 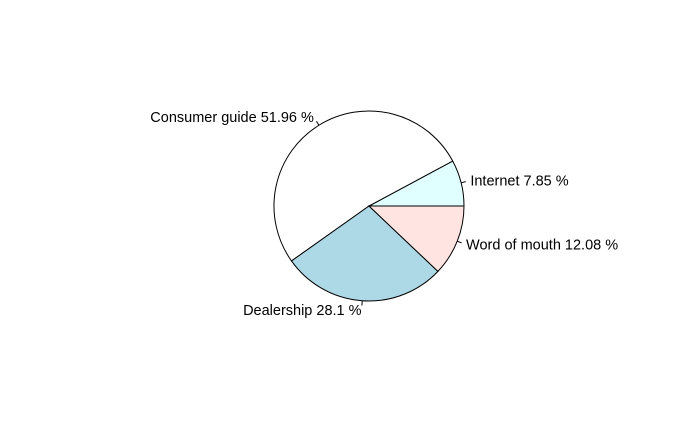 What do you see at coordinates (519, 181) in the screenshot?
I see `slice-label: Internet 7.85 %` at bounding box center [519, 181].